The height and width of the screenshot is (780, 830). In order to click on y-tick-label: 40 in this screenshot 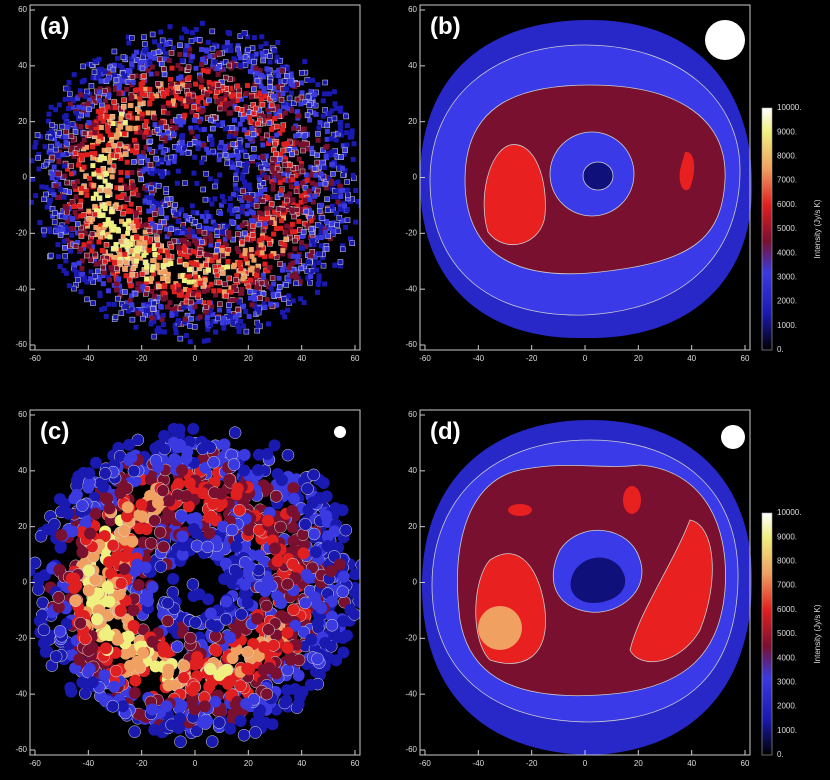, I will do `click(412, 470)`.